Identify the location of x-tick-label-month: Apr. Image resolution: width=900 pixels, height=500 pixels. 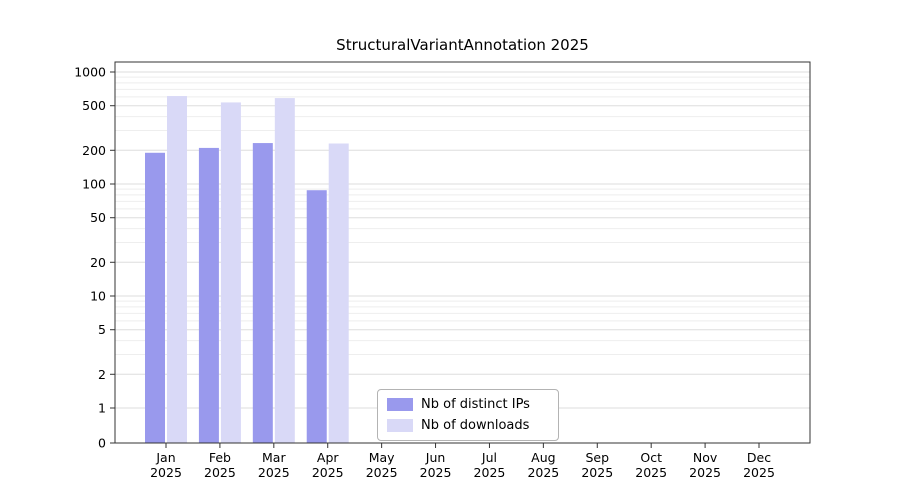
(328, 457).